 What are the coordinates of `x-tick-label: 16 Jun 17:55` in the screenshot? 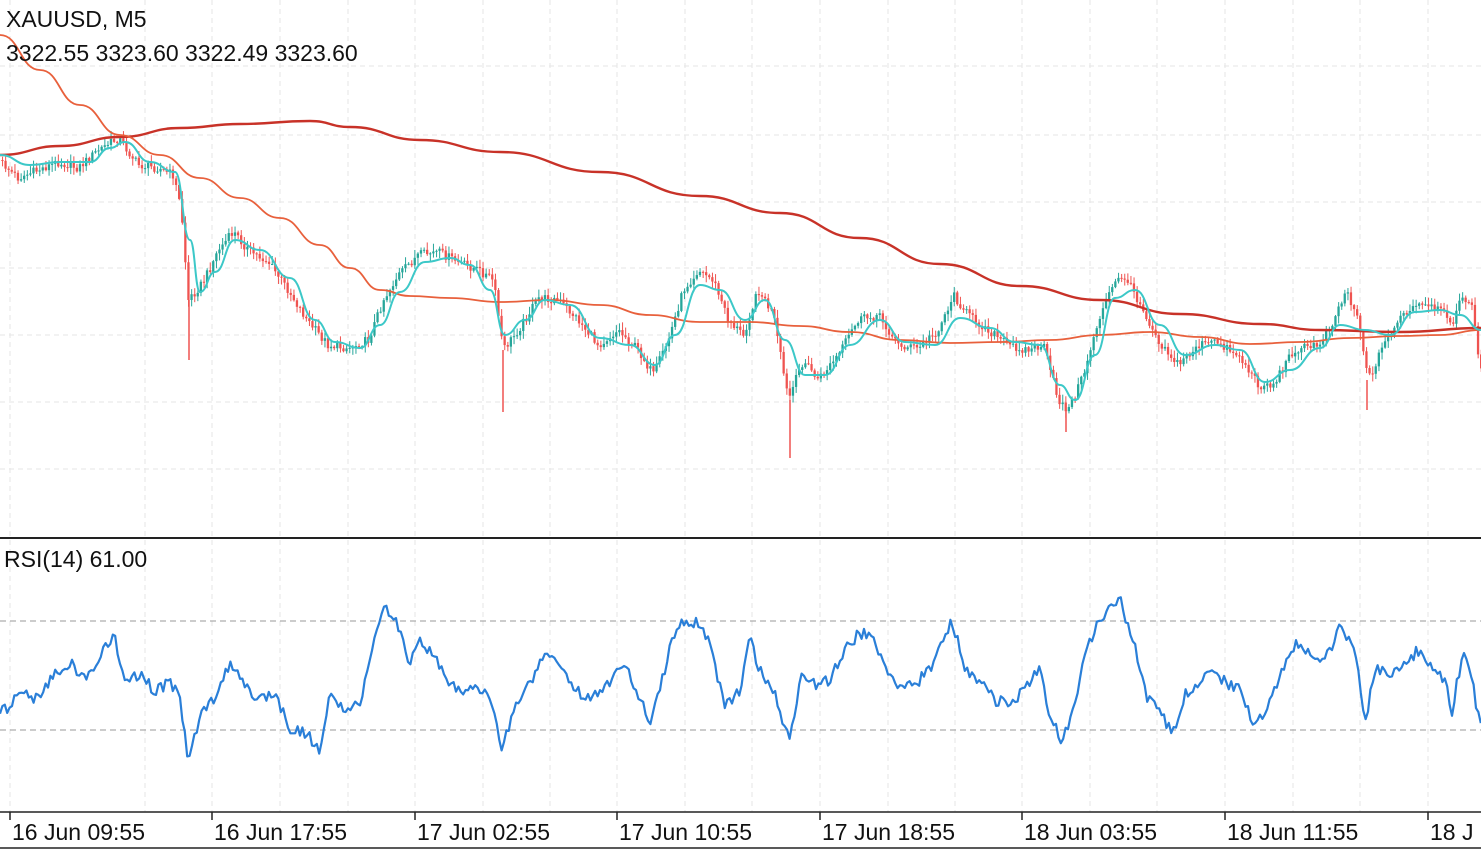 It's located at (280, 832).